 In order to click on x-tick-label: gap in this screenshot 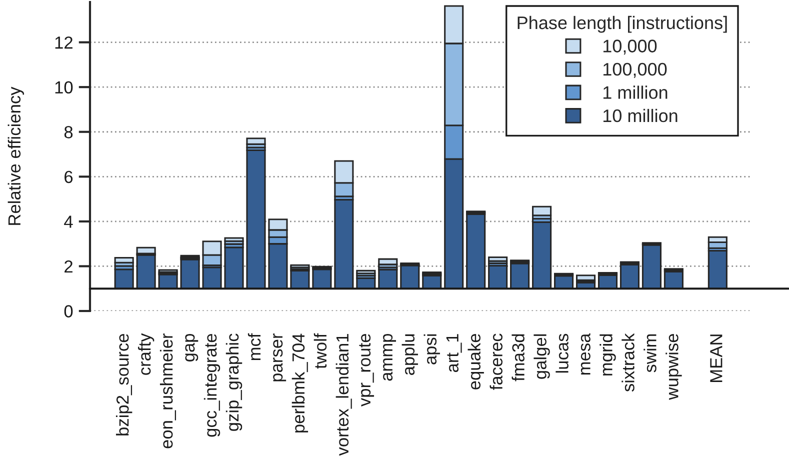, I will do `click(191, 348)`.